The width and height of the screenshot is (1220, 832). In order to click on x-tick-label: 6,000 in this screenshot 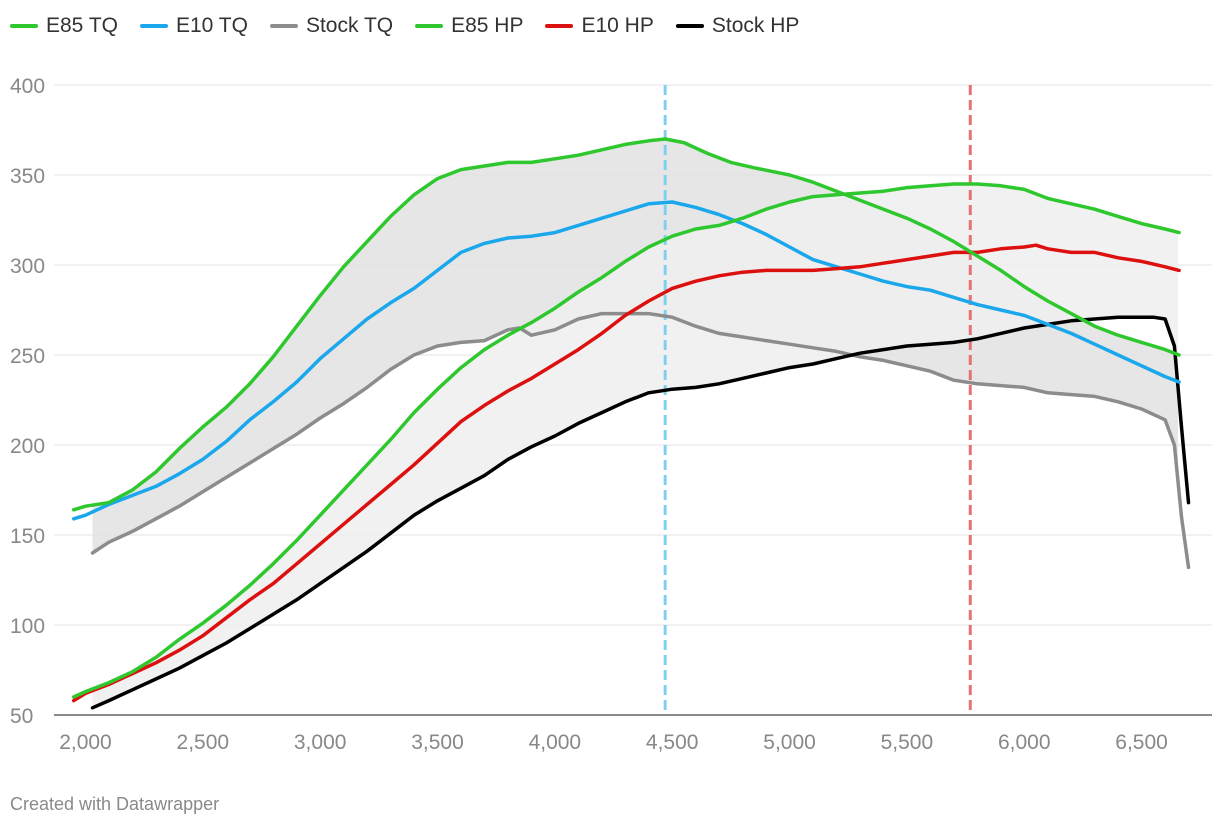, I will do `click(1024, 742)`.